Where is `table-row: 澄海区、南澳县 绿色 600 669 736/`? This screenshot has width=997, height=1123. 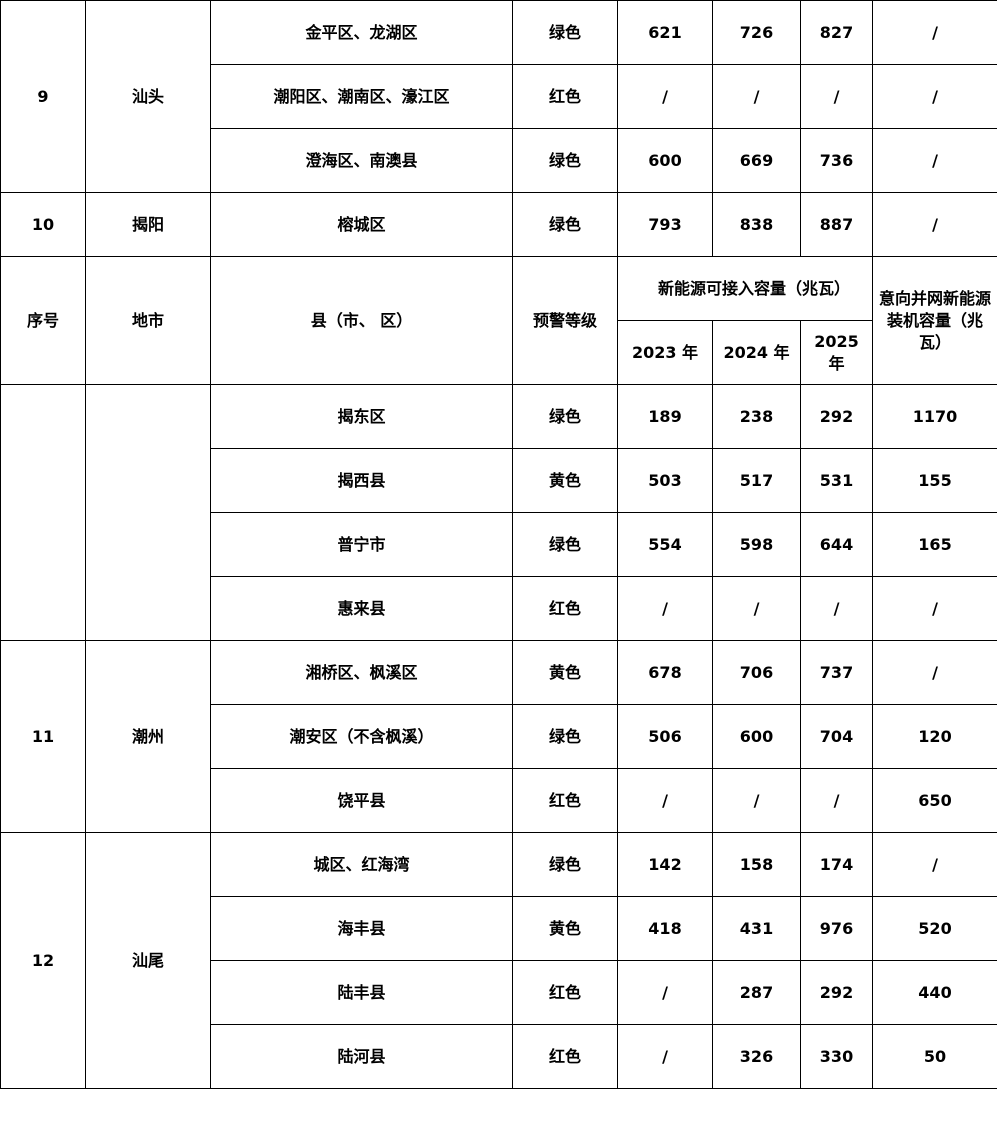 table-row: 澄海区、南澳县 绿色 600 669 736/ is located at coordinates (499, 160).